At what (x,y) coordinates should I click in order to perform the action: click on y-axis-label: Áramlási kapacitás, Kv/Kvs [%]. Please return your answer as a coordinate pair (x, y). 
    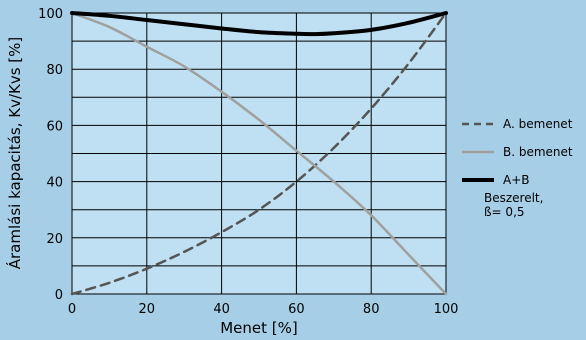
    Looking at the image, I should click on (14, 153).